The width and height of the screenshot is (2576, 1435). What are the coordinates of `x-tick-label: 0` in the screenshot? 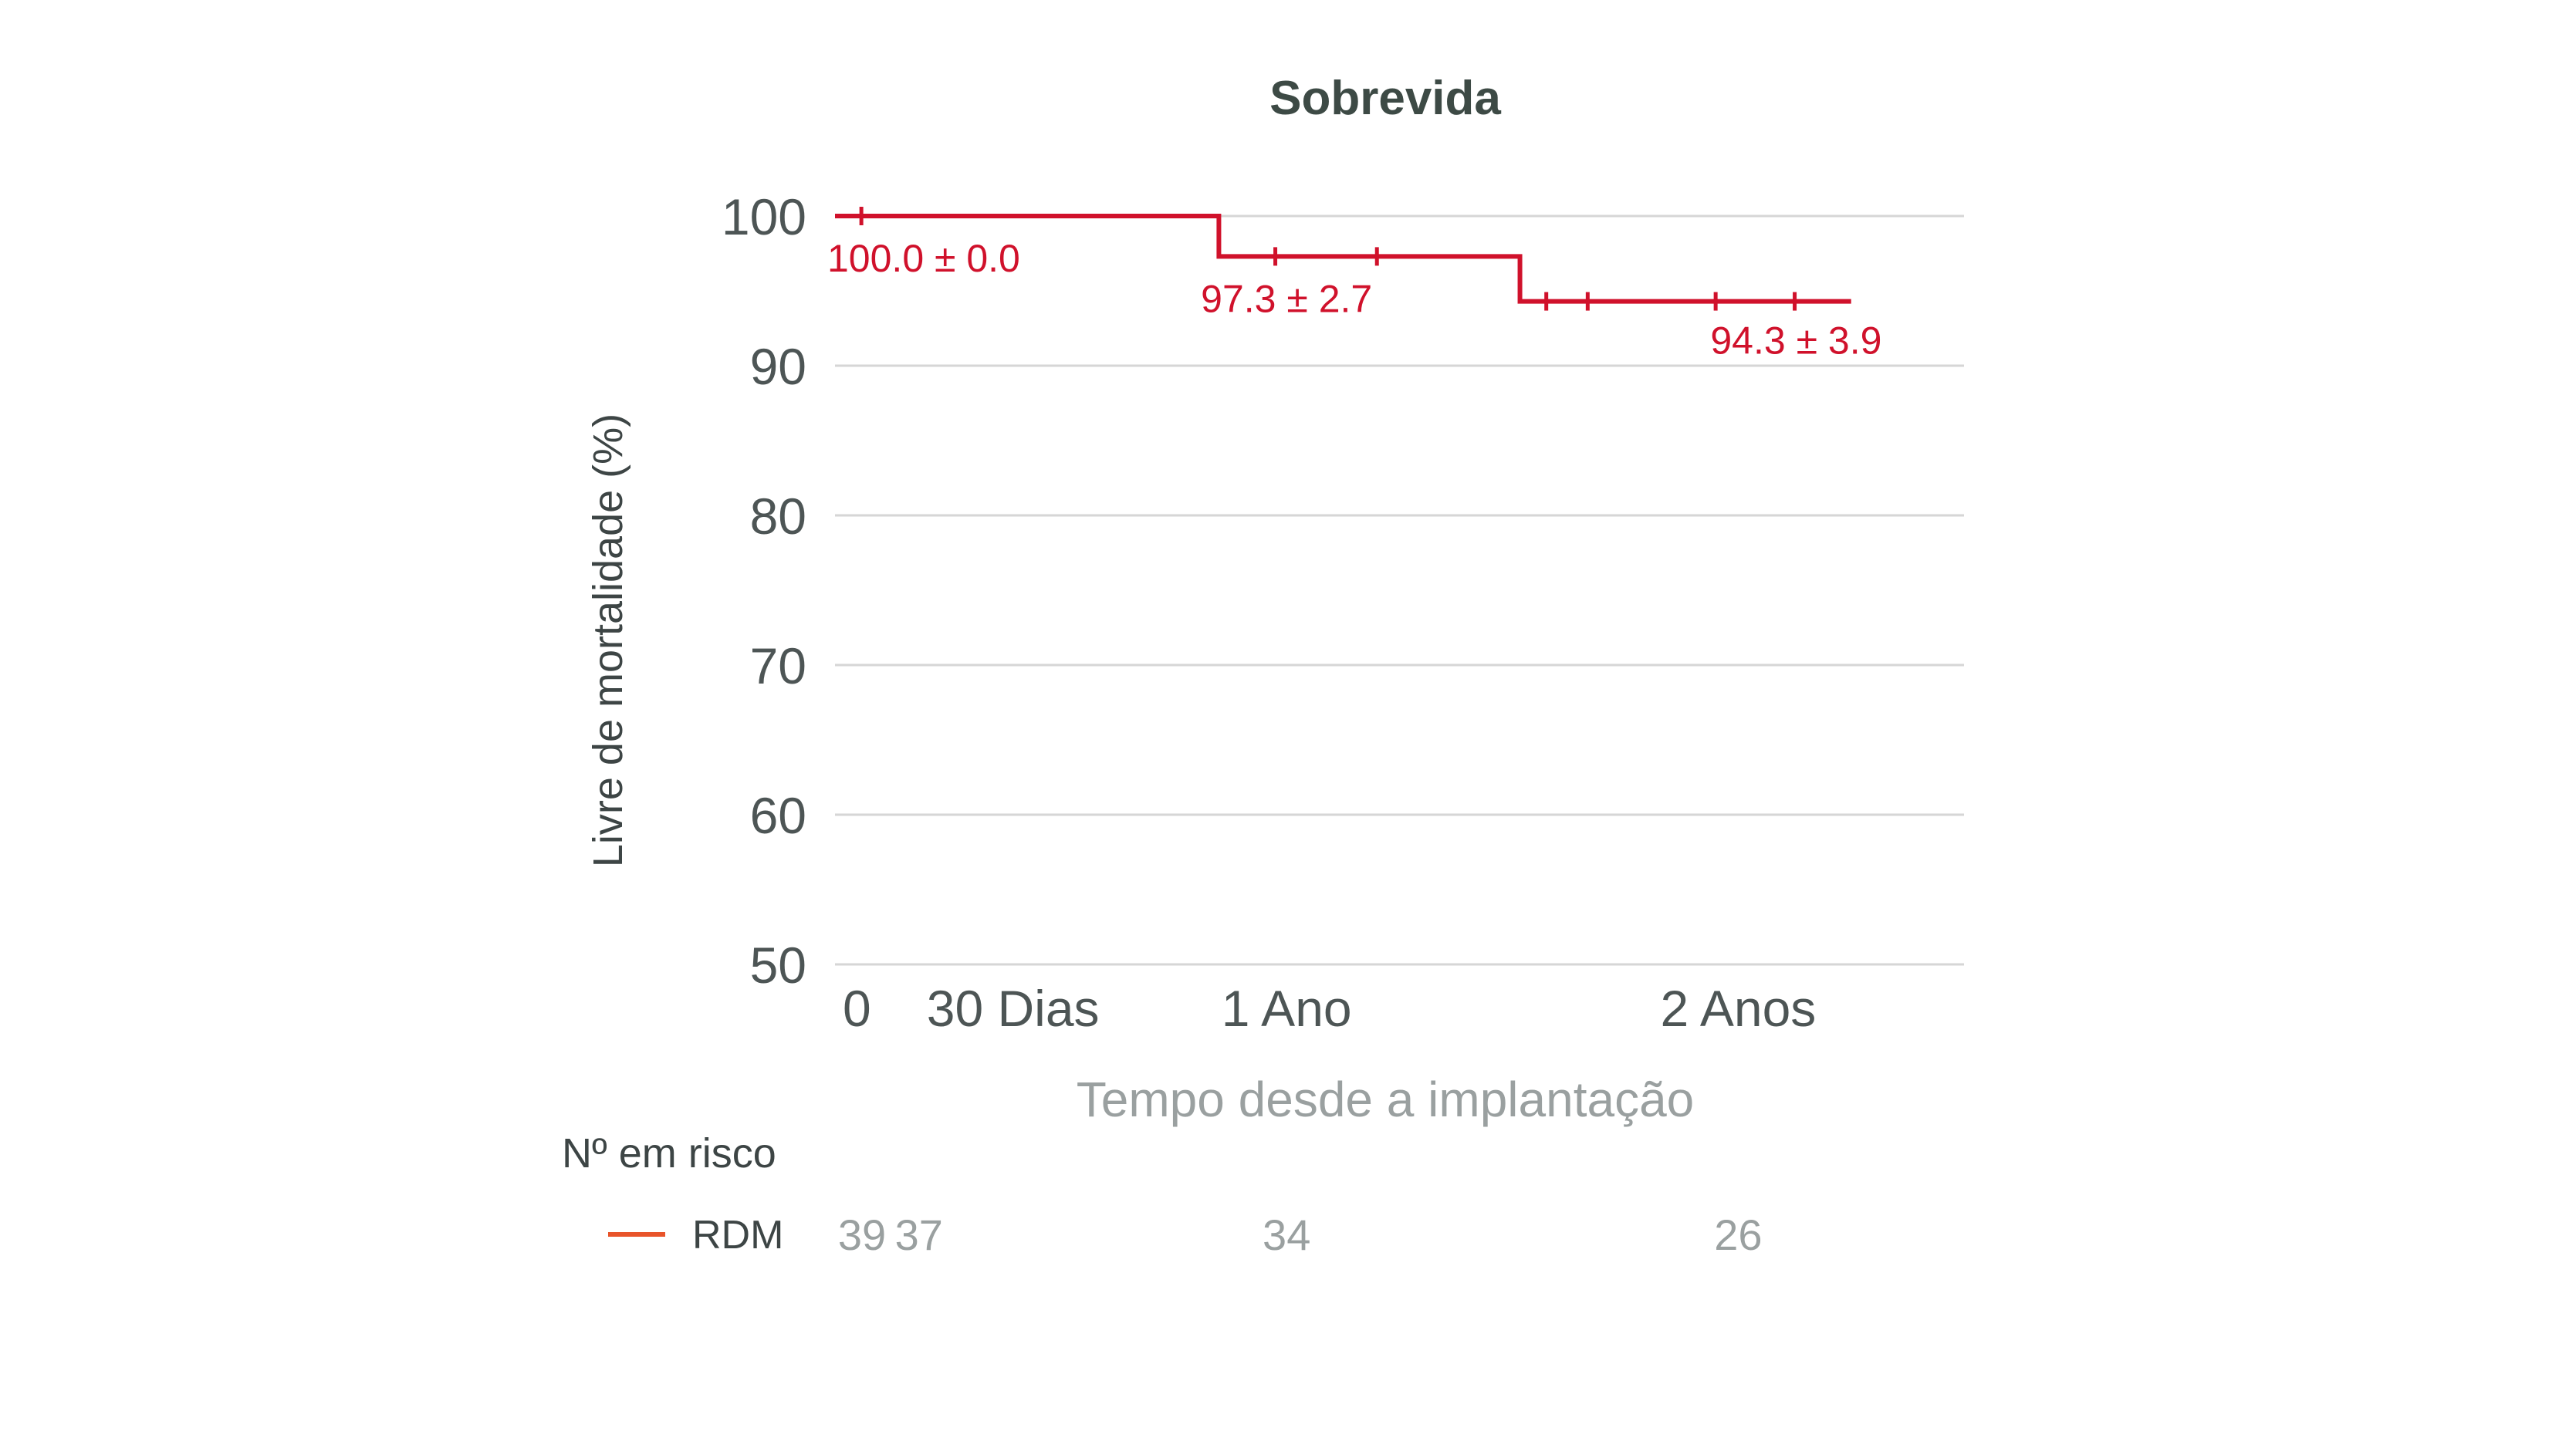 It's located at (857, 1008).